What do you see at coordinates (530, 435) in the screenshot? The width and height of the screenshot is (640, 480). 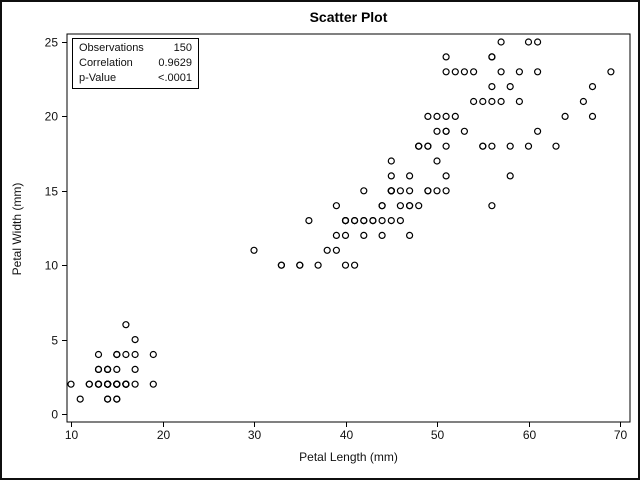 I see `x-tick-label: 60` at bounding box center [530, 435].